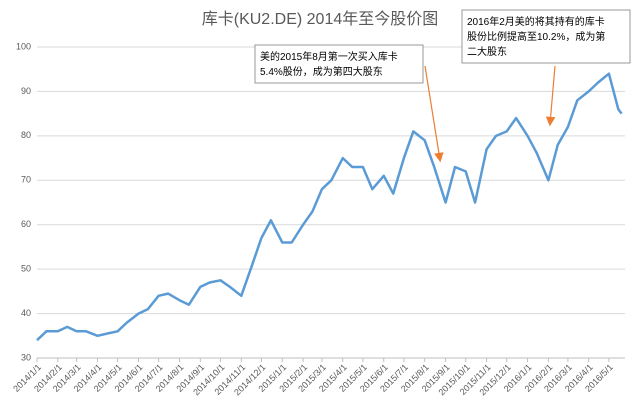 The height and width of the screenshot is (408, 640). What do you see at coordinates (26, 313) in the screenshot?
I see `y-tick-label: 40` at bounding box center [26, 313].